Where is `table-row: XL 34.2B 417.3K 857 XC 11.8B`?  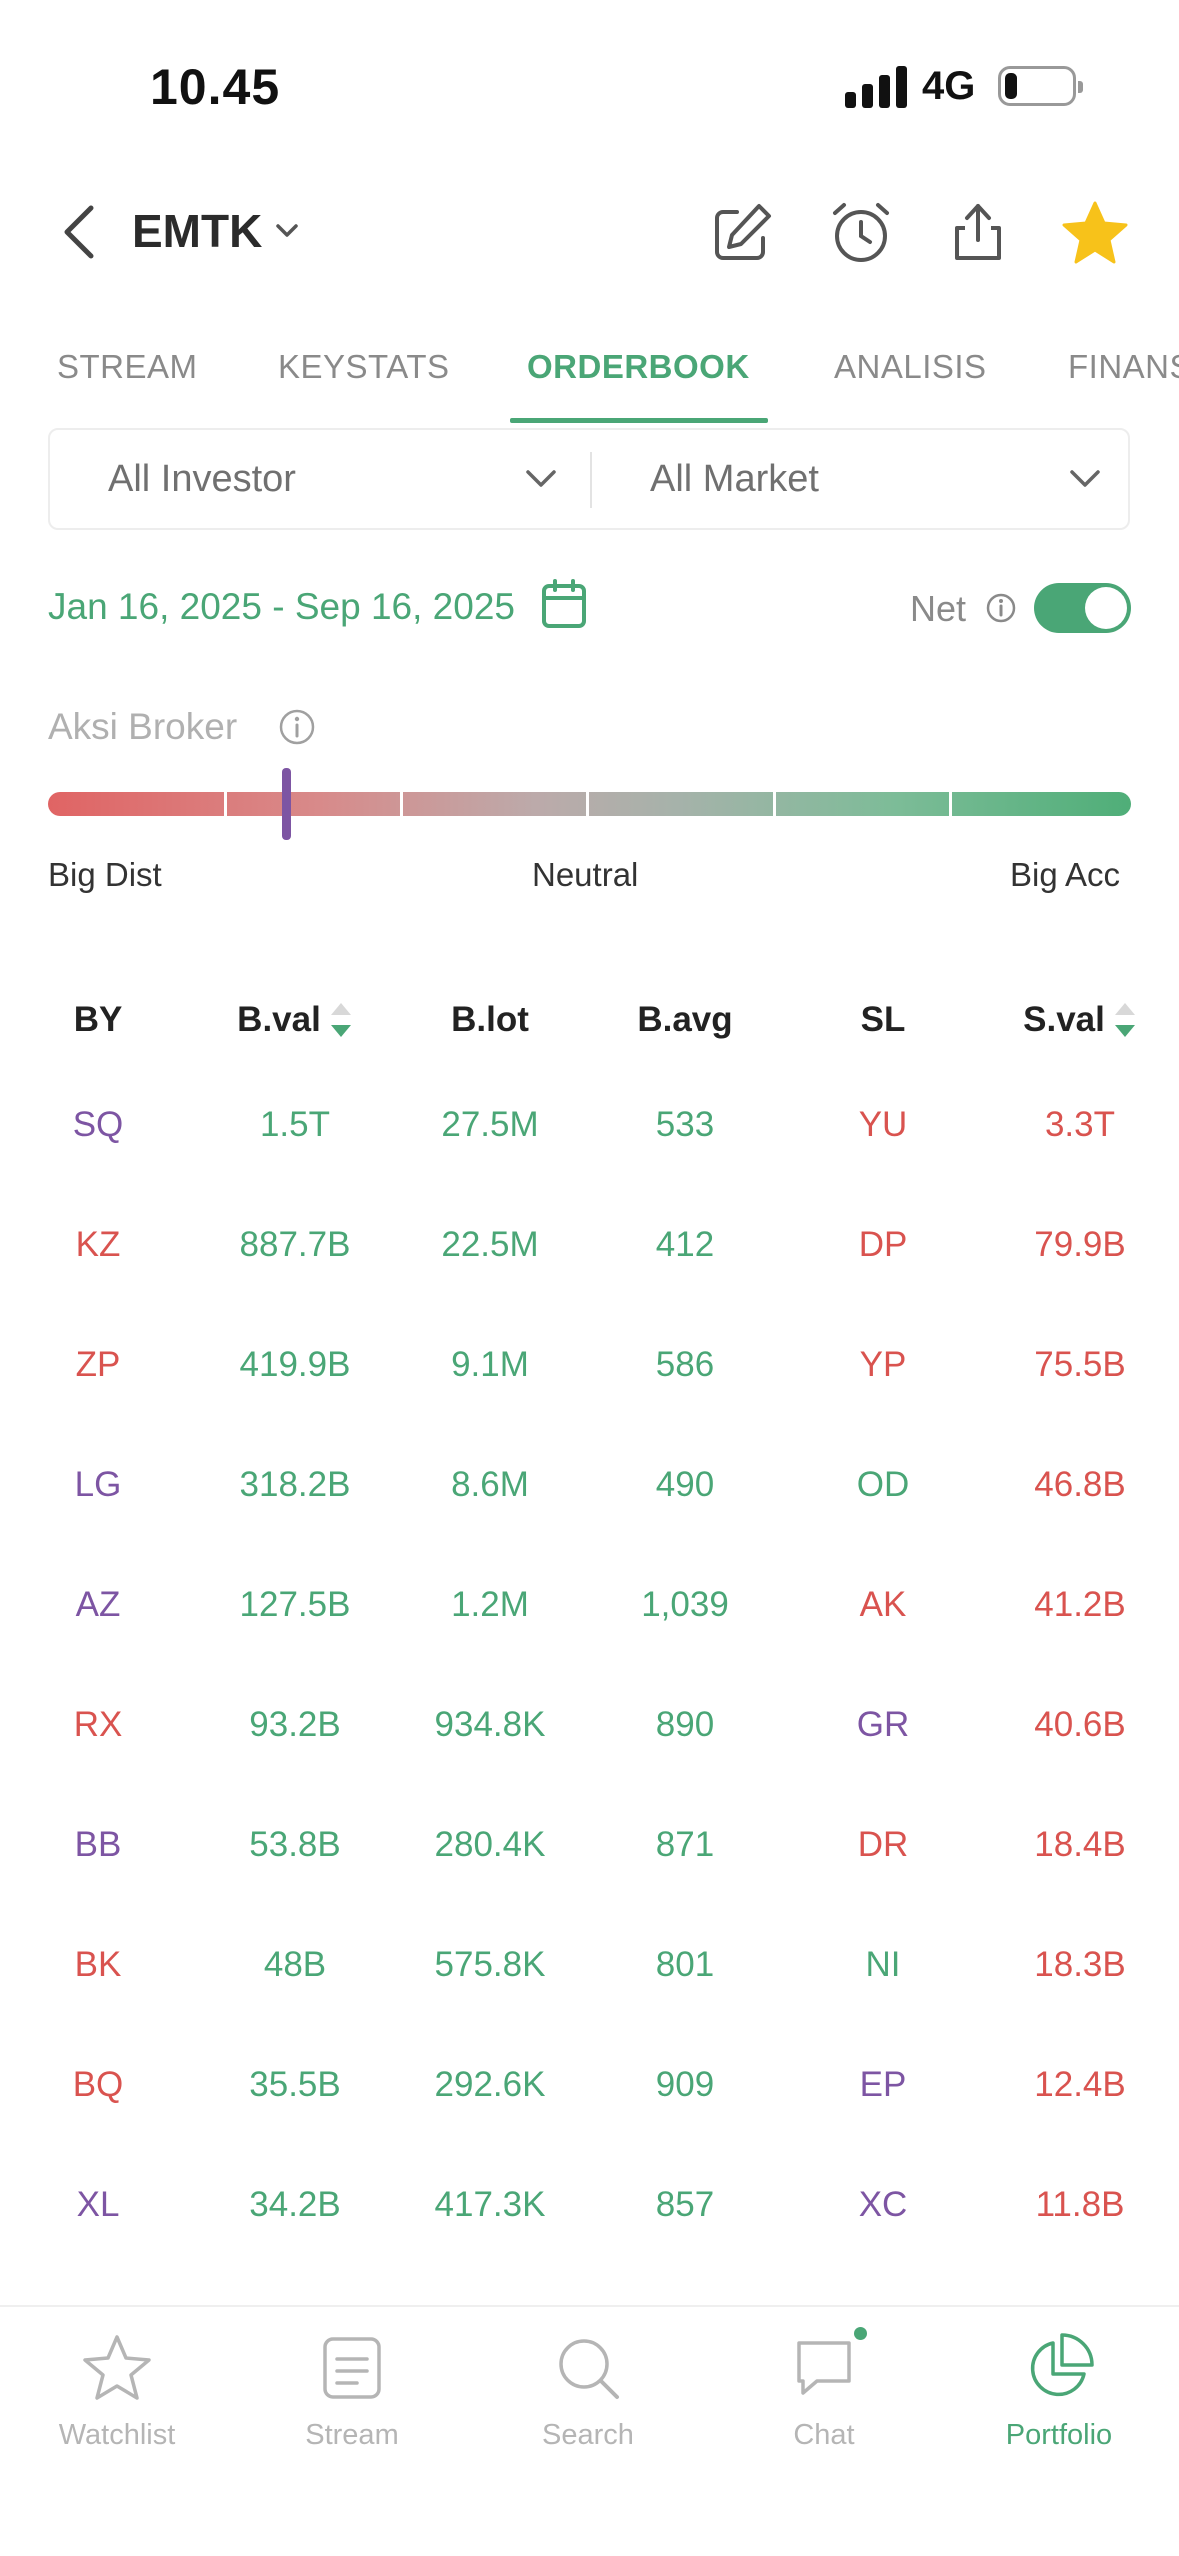
table-row: XL 34.2B 417.3K 857 XC 11.8B is located at coordinates (589, 2205).